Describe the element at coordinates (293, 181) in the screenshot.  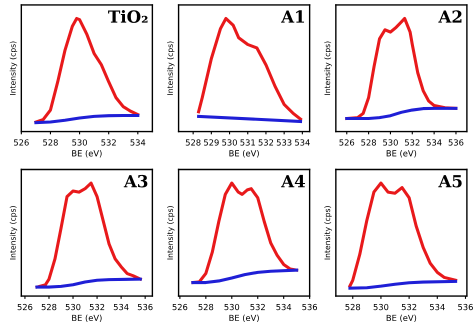
I see `chart-title: A4` at that location.